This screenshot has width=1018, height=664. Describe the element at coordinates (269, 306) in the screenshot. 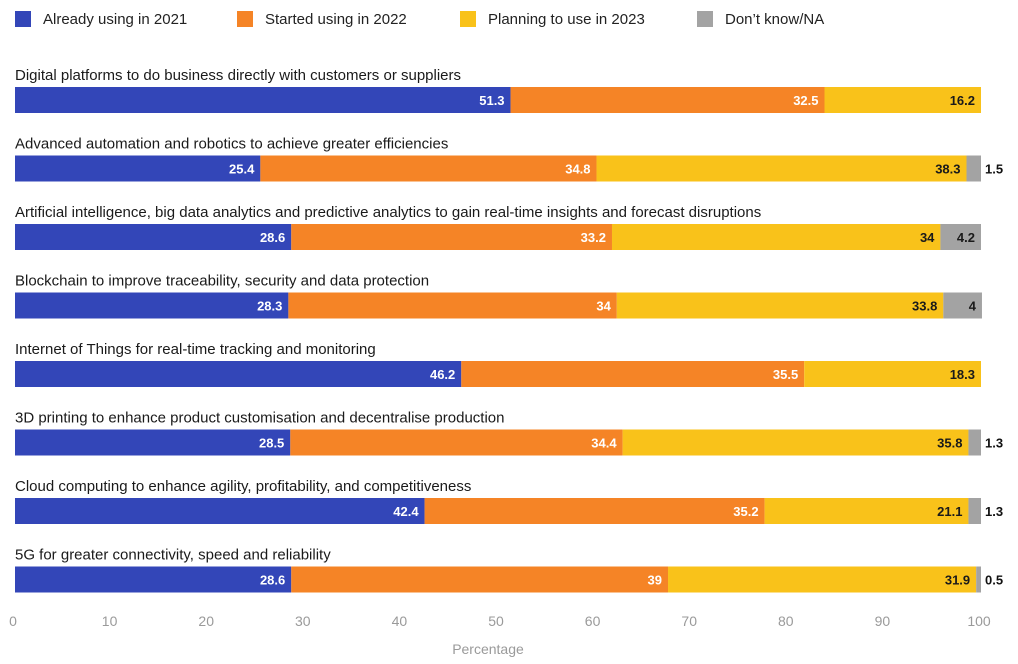

I see `data-label: 28.3` at that location.